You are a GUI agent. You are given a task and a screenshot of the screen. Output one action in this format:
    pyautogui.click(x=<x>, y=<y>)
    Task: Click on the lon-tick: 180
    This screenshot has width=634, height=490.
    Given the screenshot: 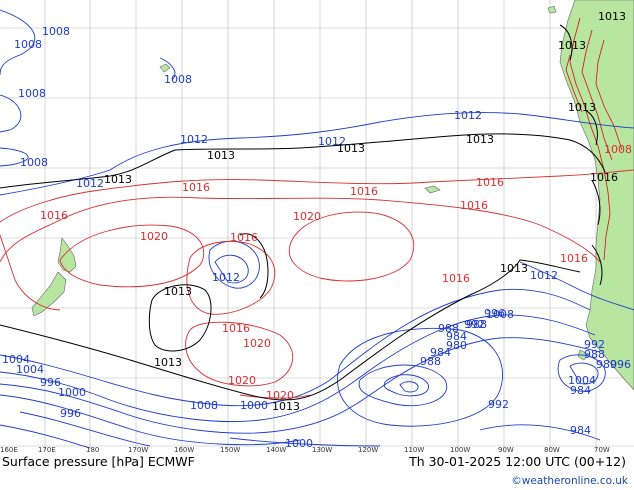 What is the action you would take?
    pyautogui.click(x=92, y=450)
    